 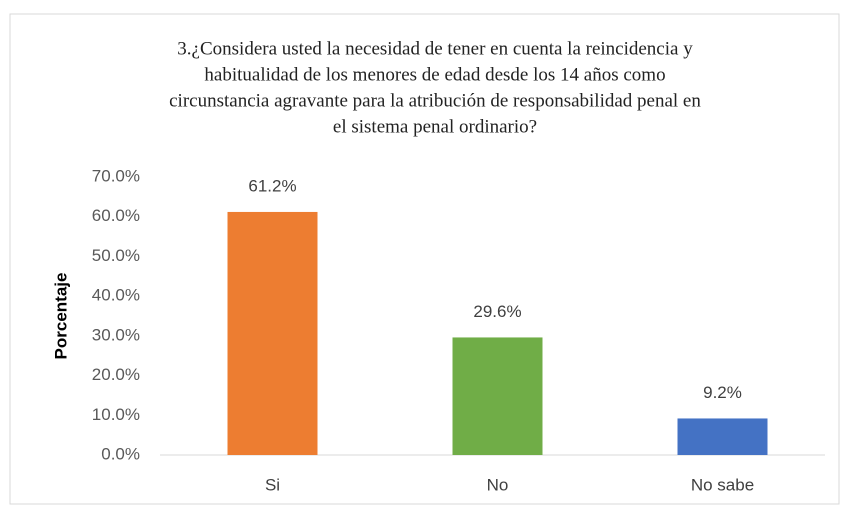 I want to click on x-tick-label: No sabe, so click(x=722, y=484).